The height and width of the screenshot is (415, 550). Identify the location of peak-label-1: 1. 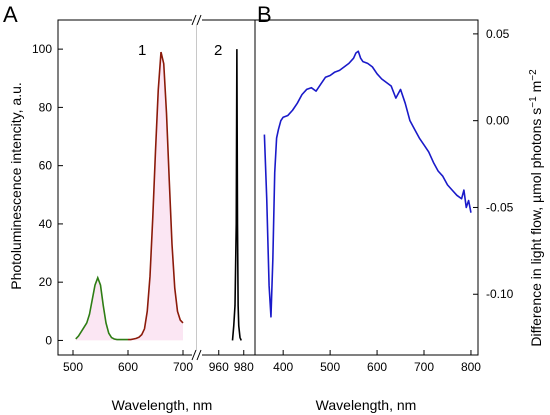
(142, 50).